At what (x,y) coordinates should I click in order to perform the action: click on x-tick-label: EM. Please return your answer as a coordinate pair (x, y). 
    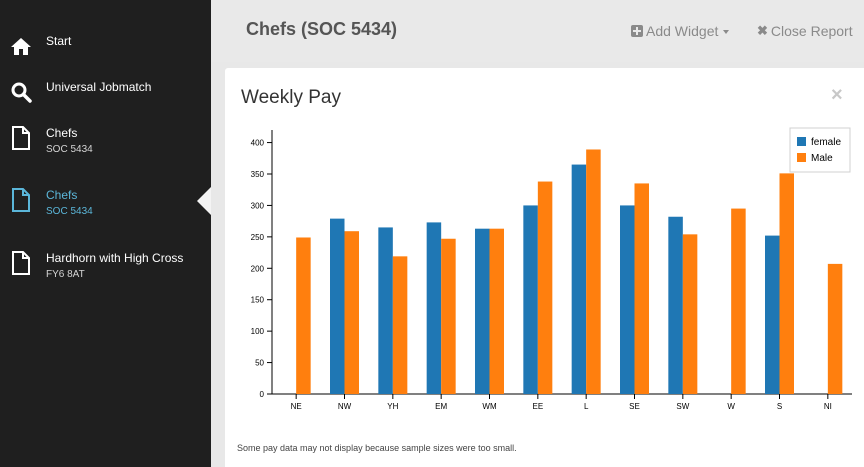
    Looking at the image, I should click on (441, 406).